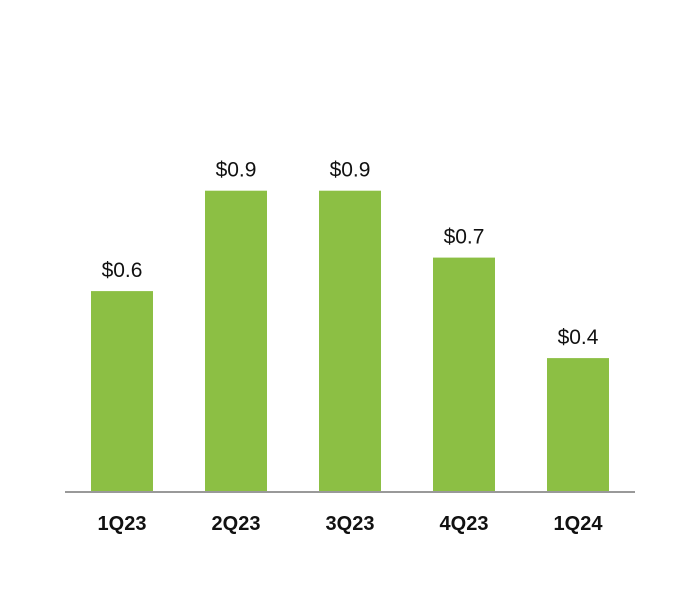 The image size is (700, 600). I want to click on bar-3q23, so click(350, 341).